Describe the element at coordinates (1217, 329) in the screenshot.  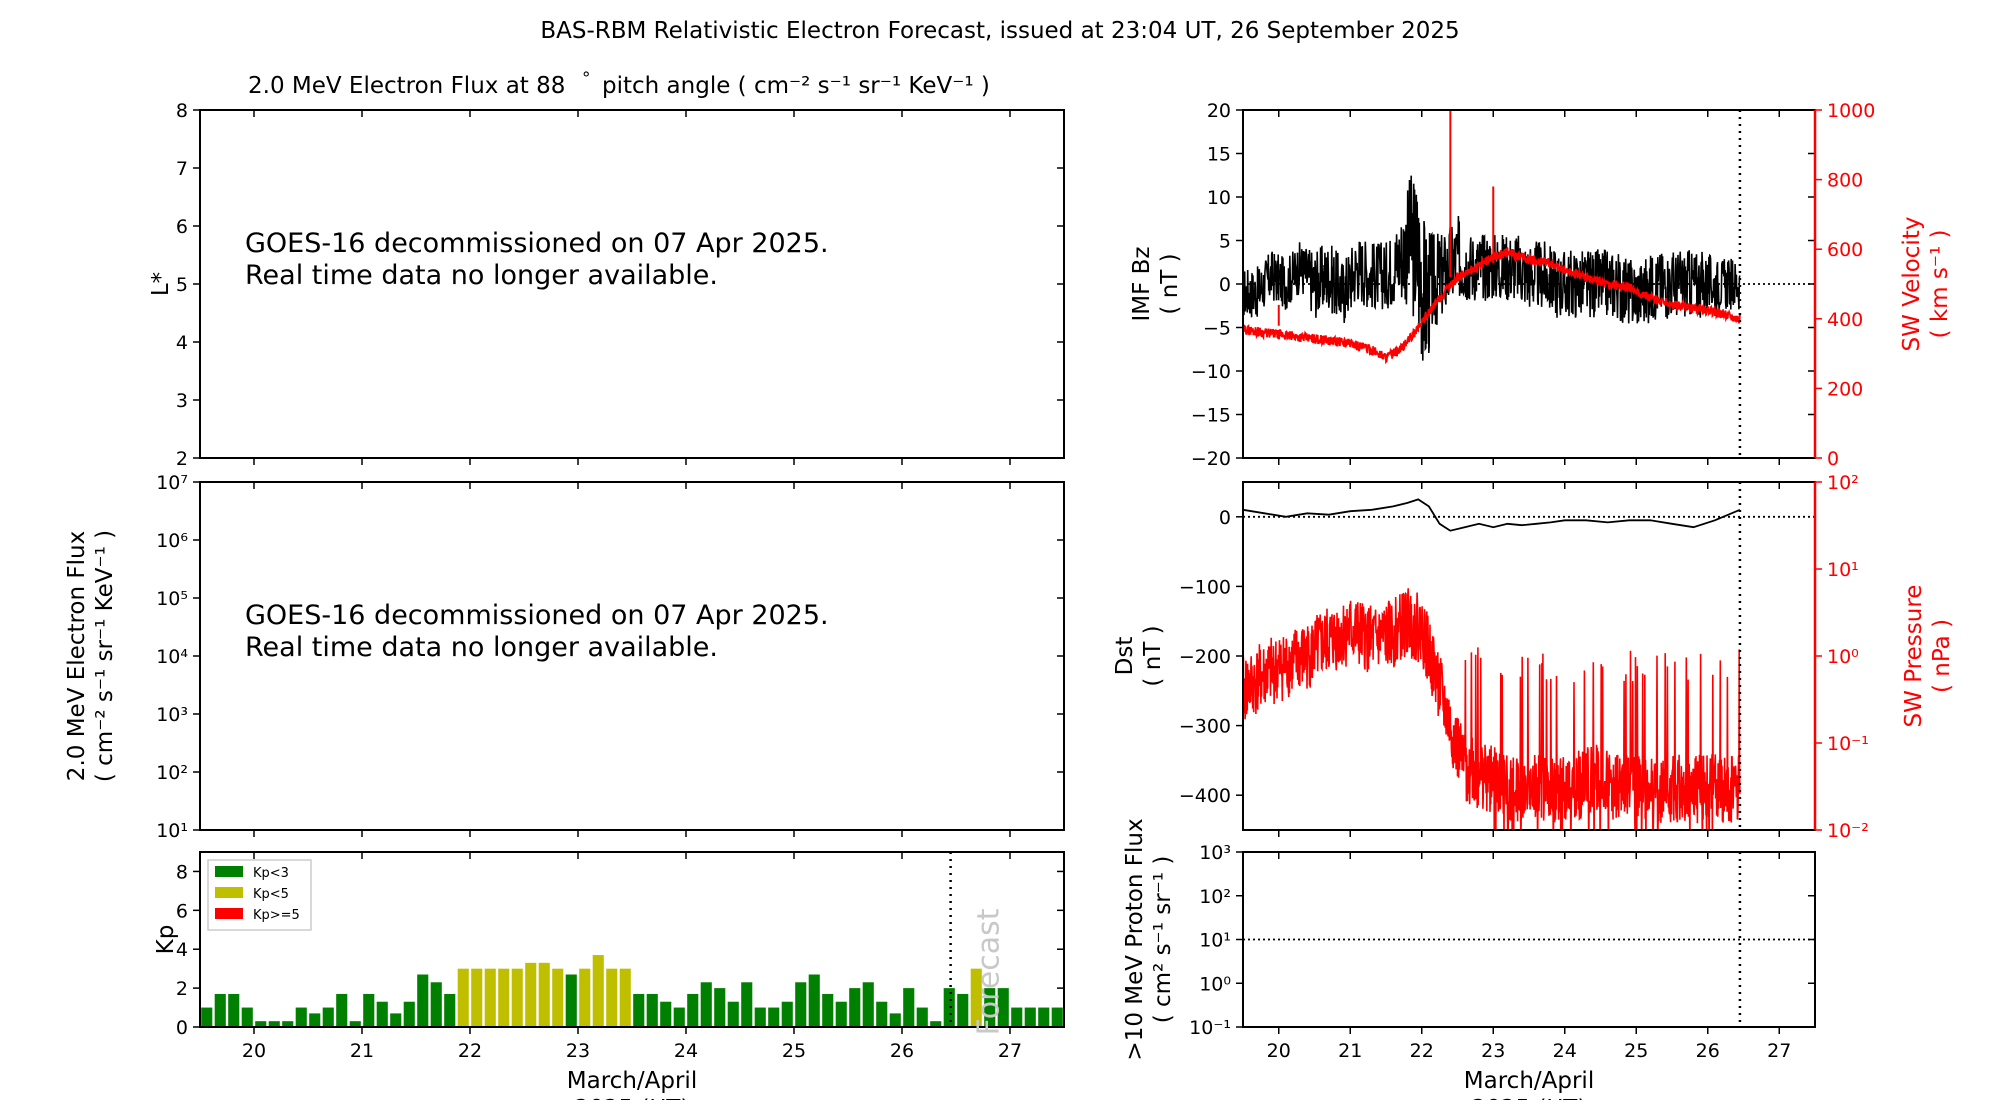
I see `imf-ytick-label: −5` at that location.